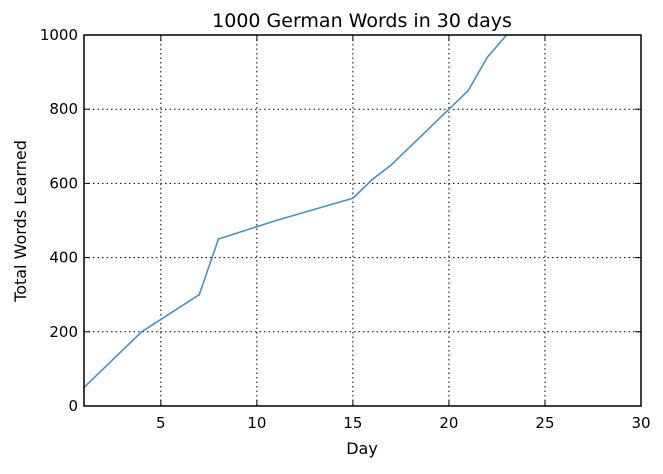 Image resolution: width=663 pixels, height=474 pixels. I want to click on y-tick-label: 1000, so click(59, 35).